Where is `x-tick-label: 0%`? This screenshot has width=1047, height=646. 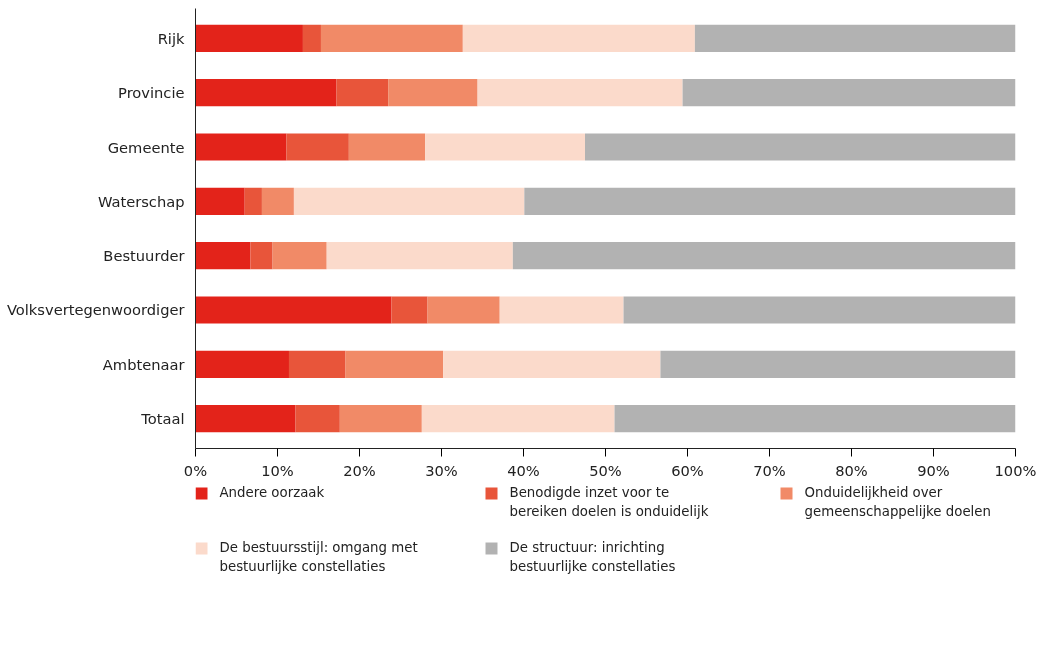
x-tick-label: 0% is located at coordinates (195, 470).